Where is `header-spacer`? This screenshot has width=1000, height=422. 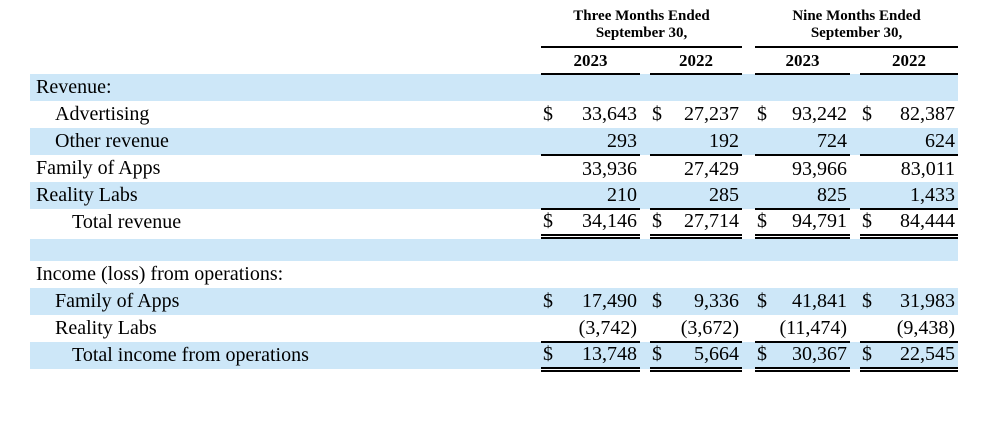 header-spacer is located at coordinates (285, 27).